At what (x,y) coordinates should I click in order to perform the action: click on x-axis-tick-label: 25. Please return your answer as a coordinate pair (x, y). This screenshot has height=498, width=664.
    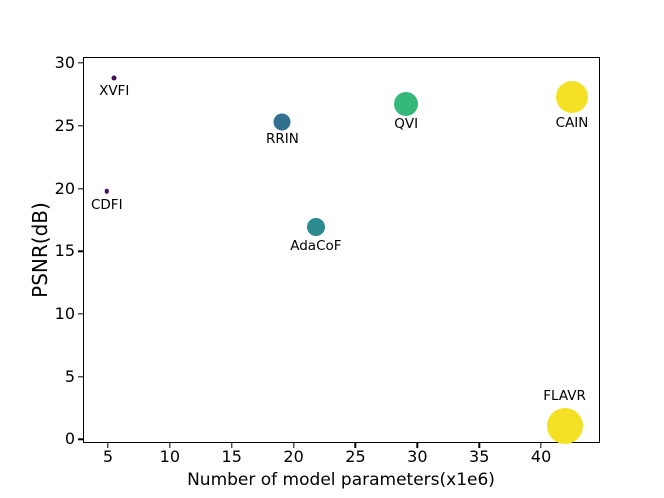
    Looking at the image, I should click on (355, 456).